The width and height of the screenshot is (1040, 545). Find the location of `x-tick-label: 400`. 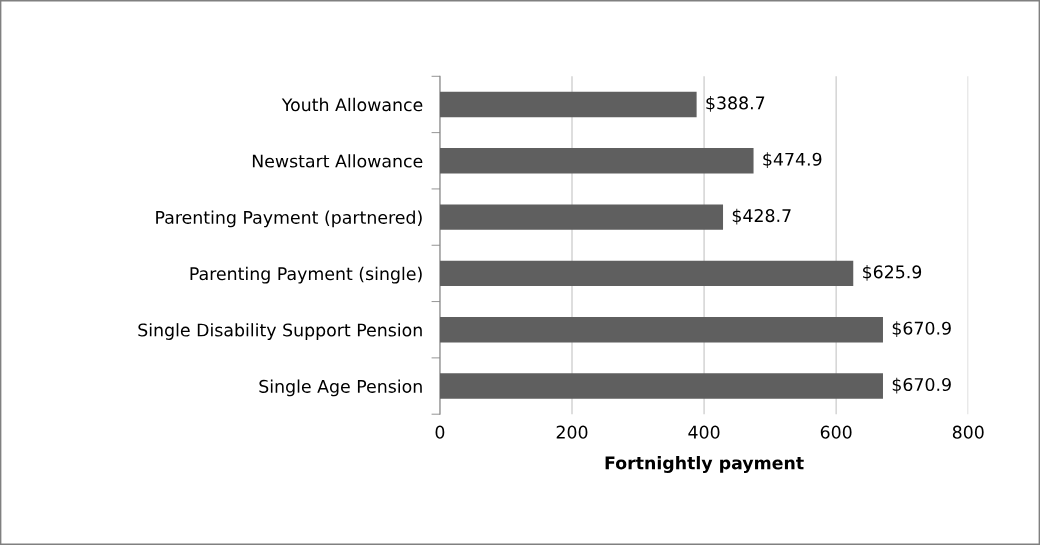

x-tick-label: 400 is located at coordinates (704, 432).